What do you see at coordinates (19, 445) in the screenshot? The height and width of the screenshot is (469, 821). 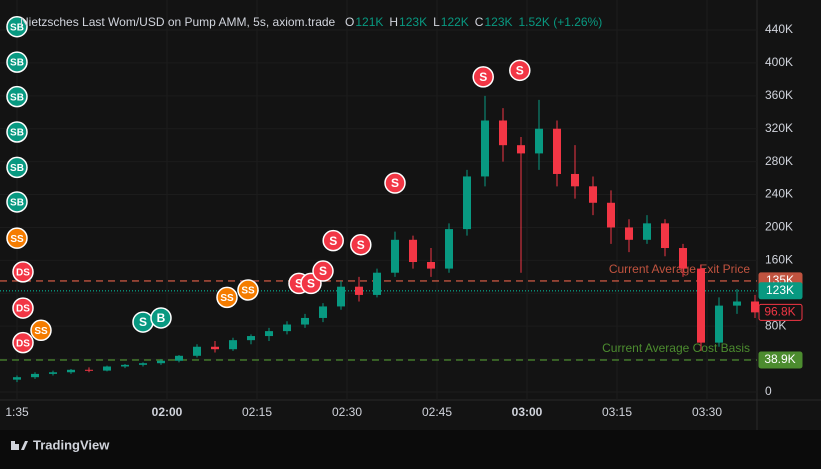 I see `brand-logo` at bounding box center [19, 445].